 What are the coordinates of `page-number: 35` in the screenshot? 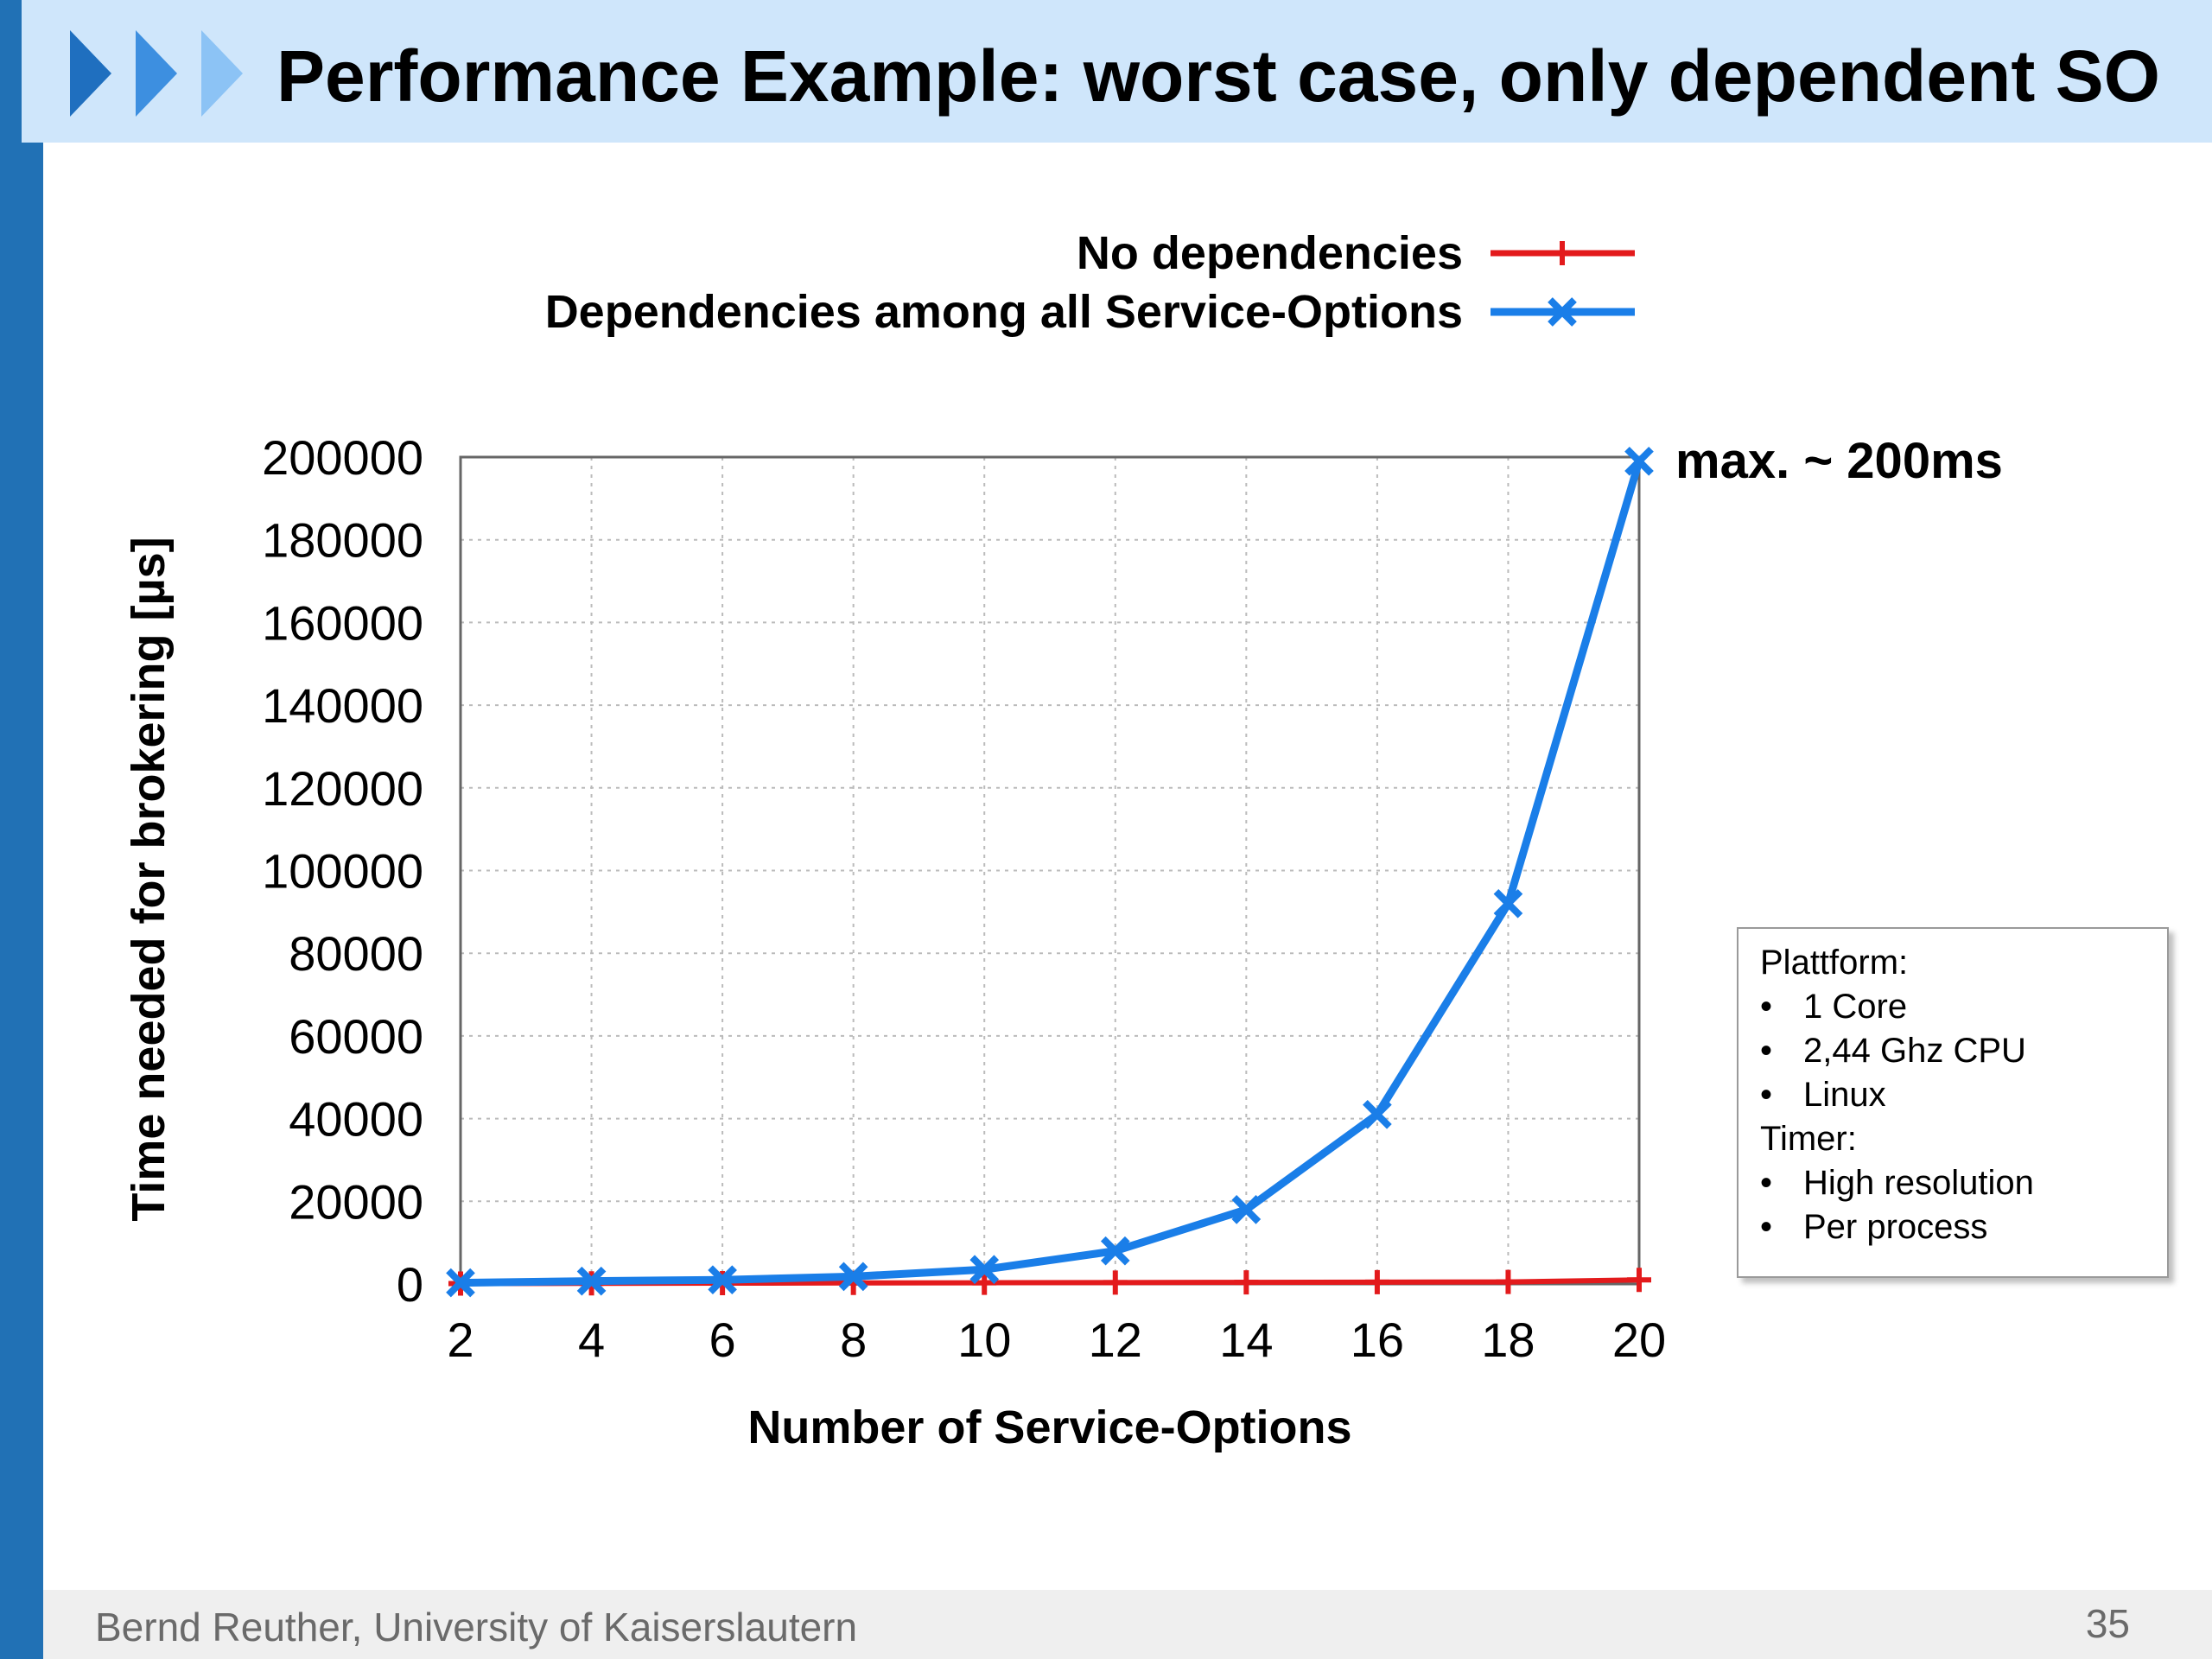 It's located at (2107, 1623).